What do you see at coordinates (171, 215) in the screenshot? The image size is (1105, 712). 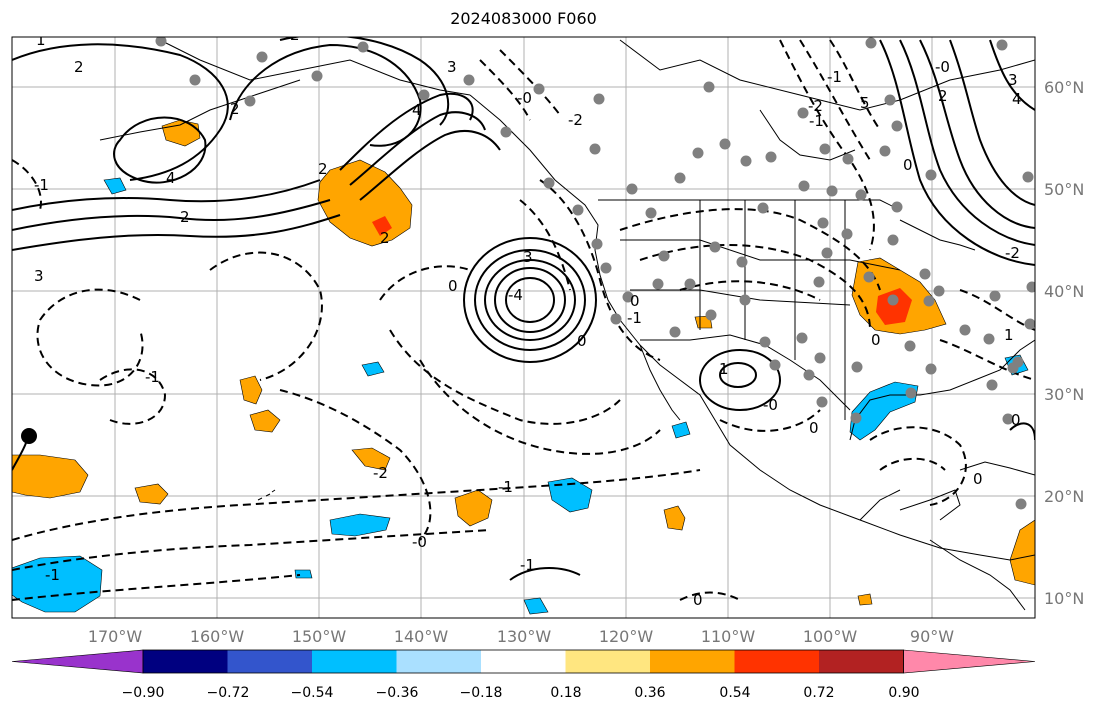 I see `contour-2-upper-west-b` at bounding box center [171, 215].